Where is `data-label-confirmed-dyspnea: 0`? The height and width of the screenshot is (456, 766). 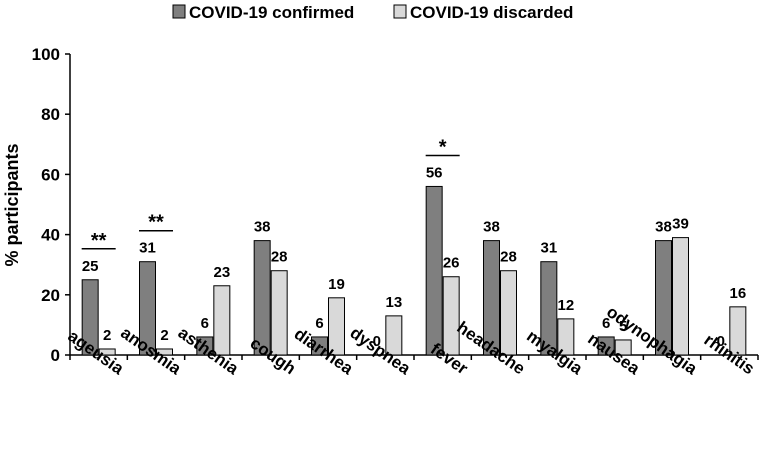
data-label-confirmed-dyspnea: 0 is located at coordinates (377, 341).